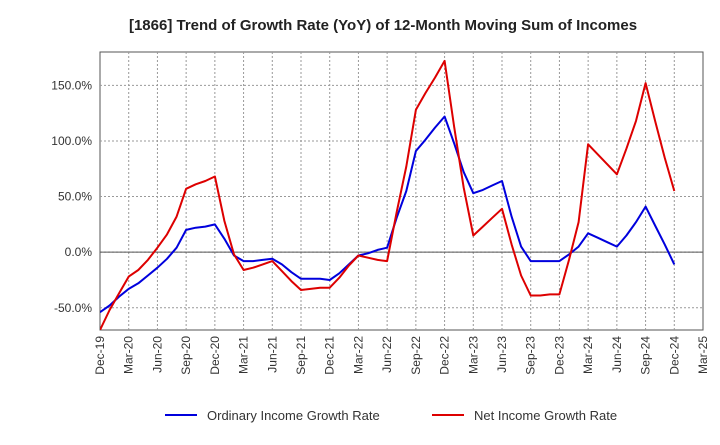  I want to click on x-tick-label: Dec-24, so click(674, 355).